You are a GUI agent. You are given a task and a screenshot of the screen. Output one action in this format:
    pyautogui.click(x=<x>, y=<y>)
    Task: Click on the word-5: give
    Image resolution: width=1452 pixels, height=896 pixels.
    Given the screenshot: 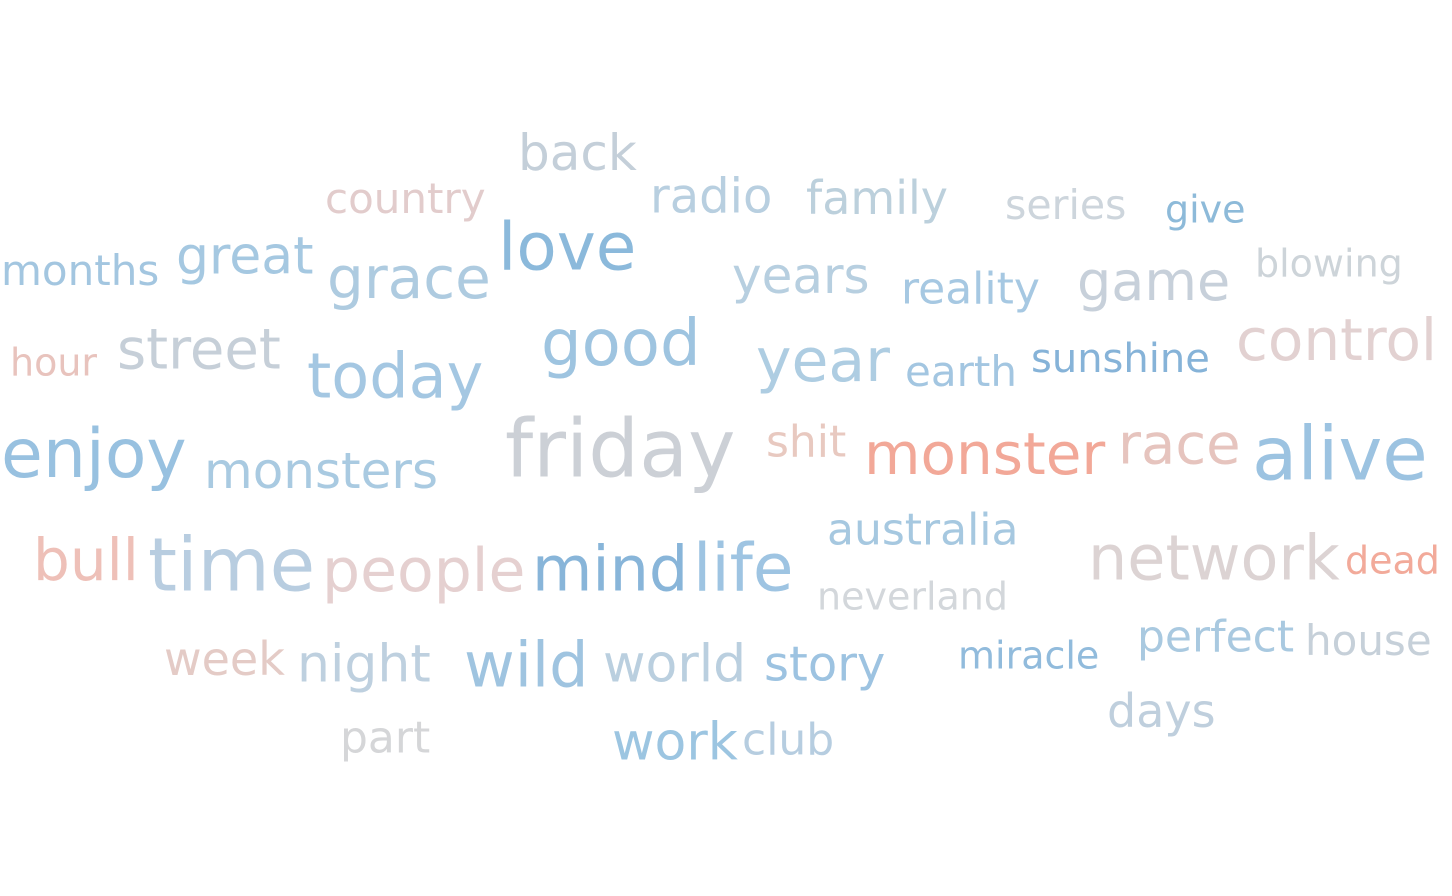 What is the action you would take?
    pyautogui.click(x=1205, y=209)
    